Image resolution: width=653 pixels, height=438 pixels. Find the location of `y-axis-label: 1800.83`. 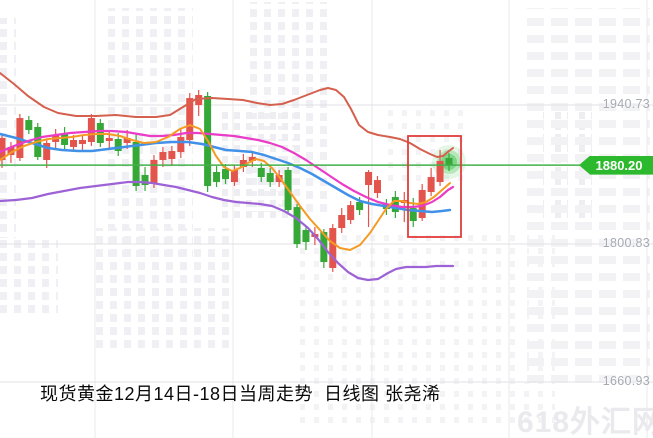

y-axis-label: 1800.83 is located at coordinates (626, 243).